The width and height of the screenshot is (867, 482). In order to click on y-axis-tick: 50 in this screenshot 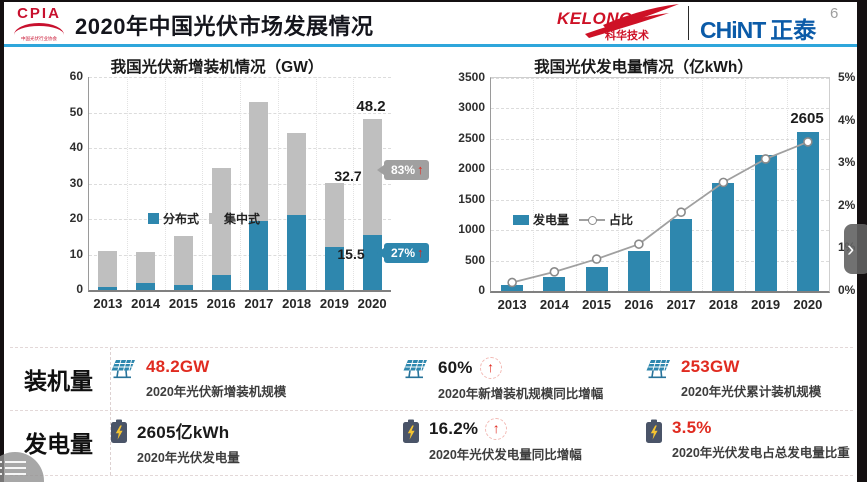, I will do `click(76, 111)`.